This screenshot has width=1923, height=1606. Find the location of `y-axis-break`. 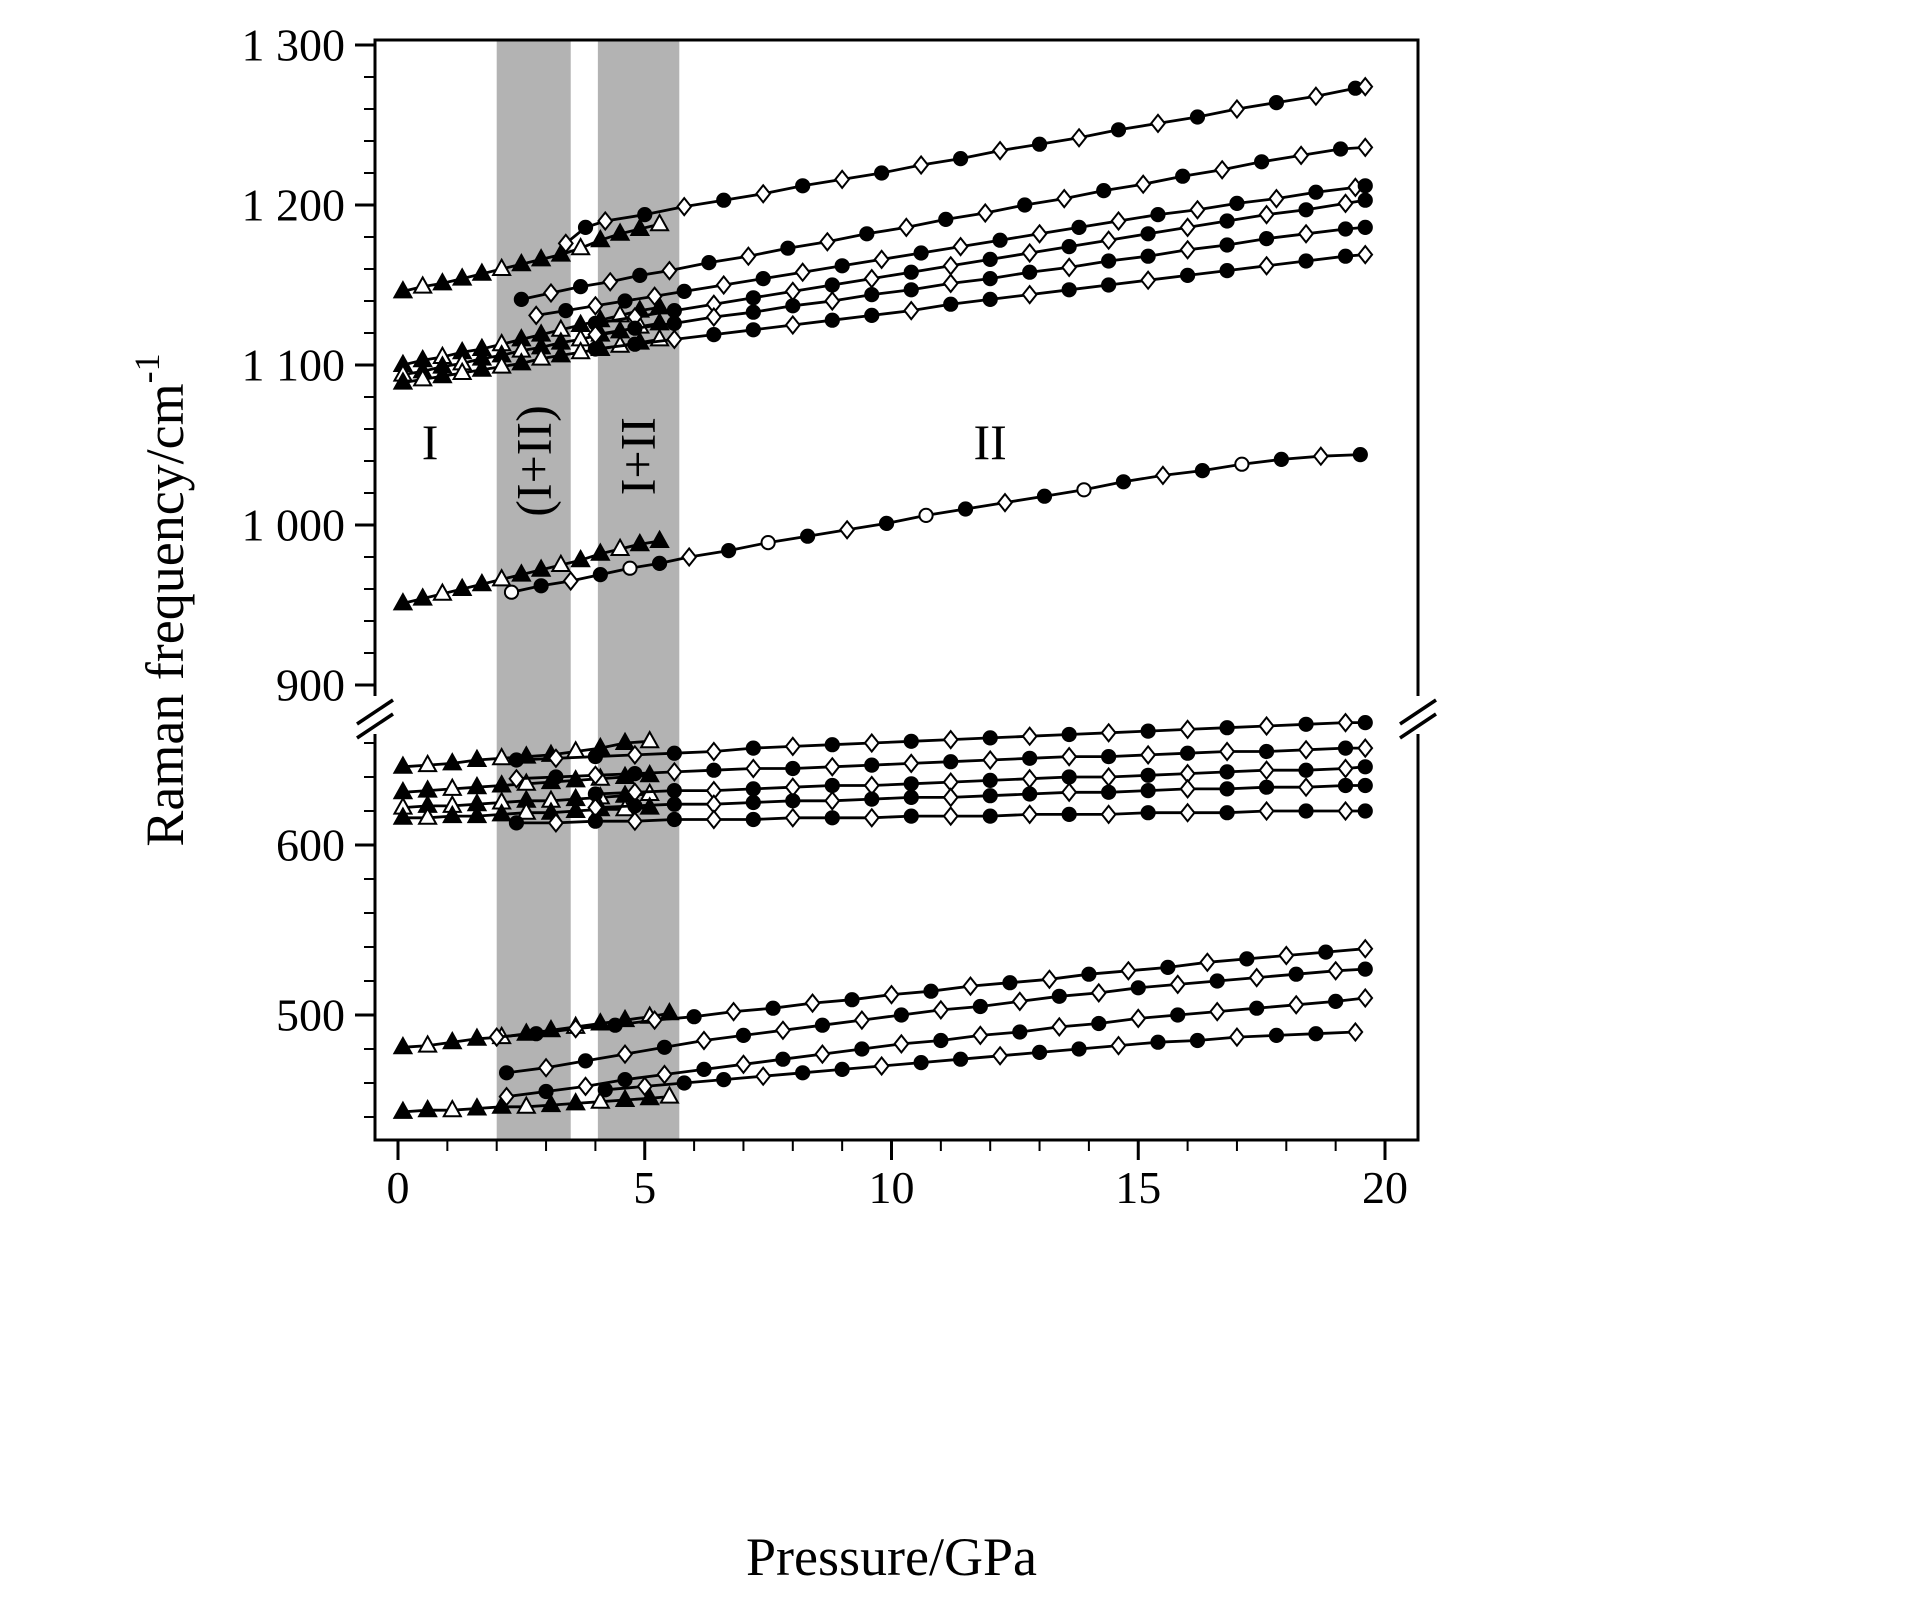

y-axis-break is located at coordinates (896, 718).